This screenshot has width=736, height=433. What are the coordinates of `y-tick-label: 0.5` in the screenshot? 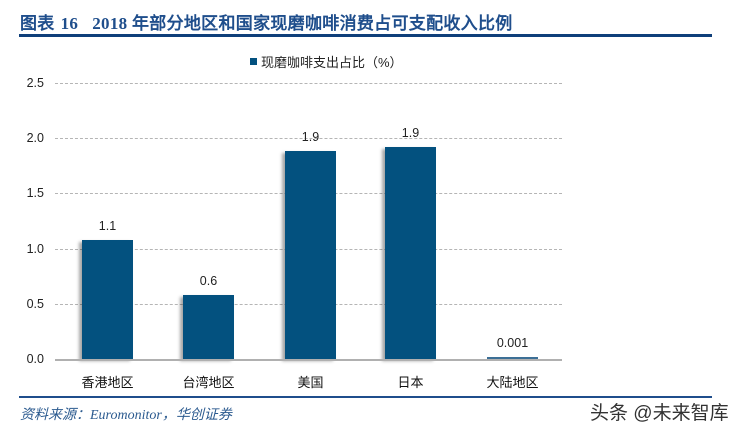 It's located at (35, 303).